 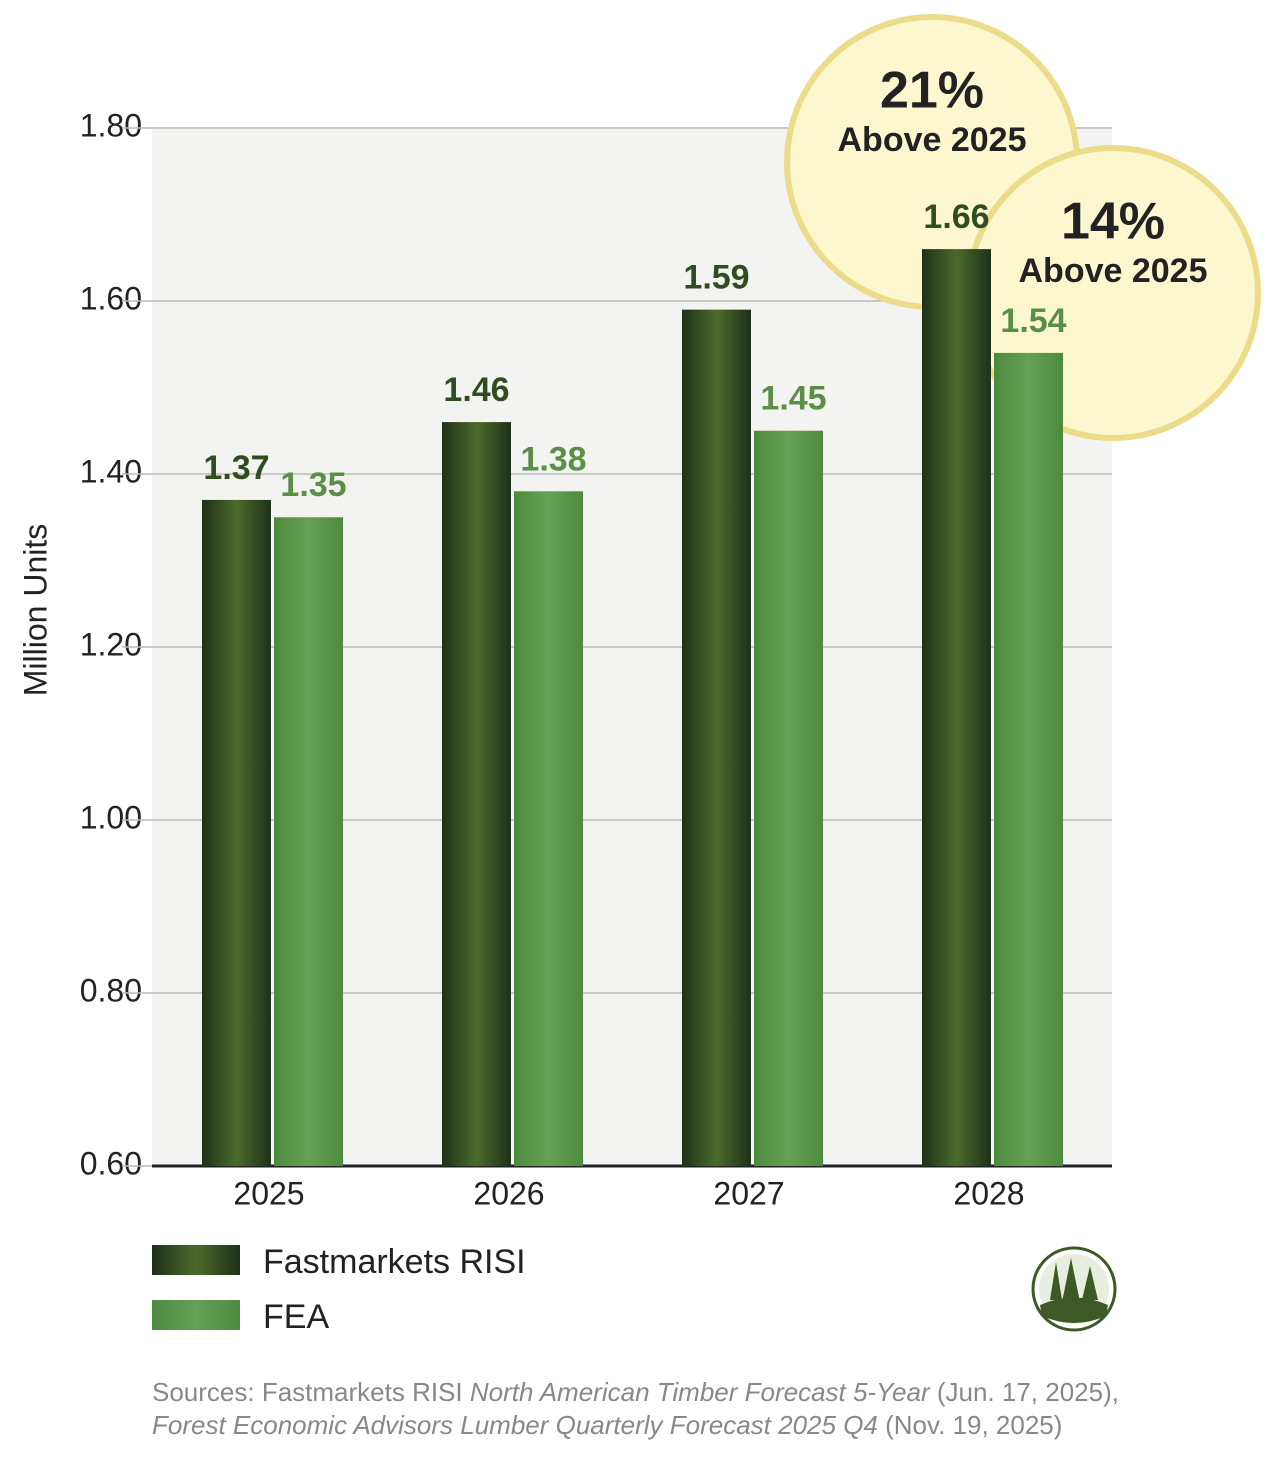 I want to click on value-label: 1.59, so click(x=716, y=278).